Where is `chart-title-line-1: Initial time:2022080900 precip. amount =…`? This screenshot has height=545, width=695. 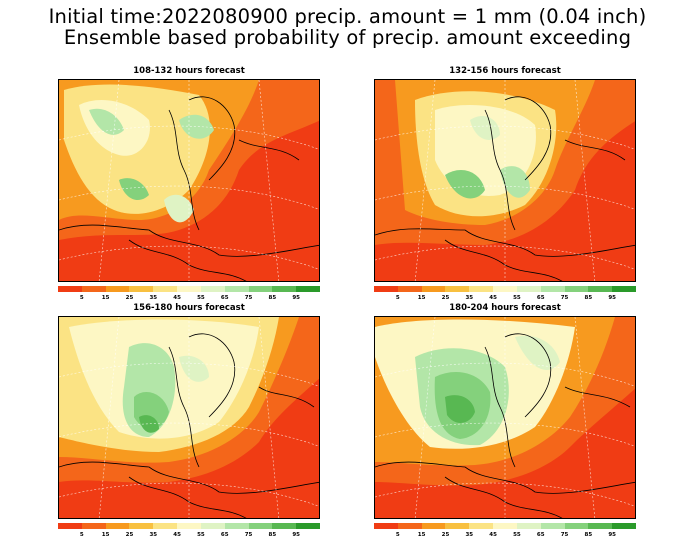
chart-title-line-1: Initial time:2022080900 precip. amount =… is located at coordinates (347, 16).